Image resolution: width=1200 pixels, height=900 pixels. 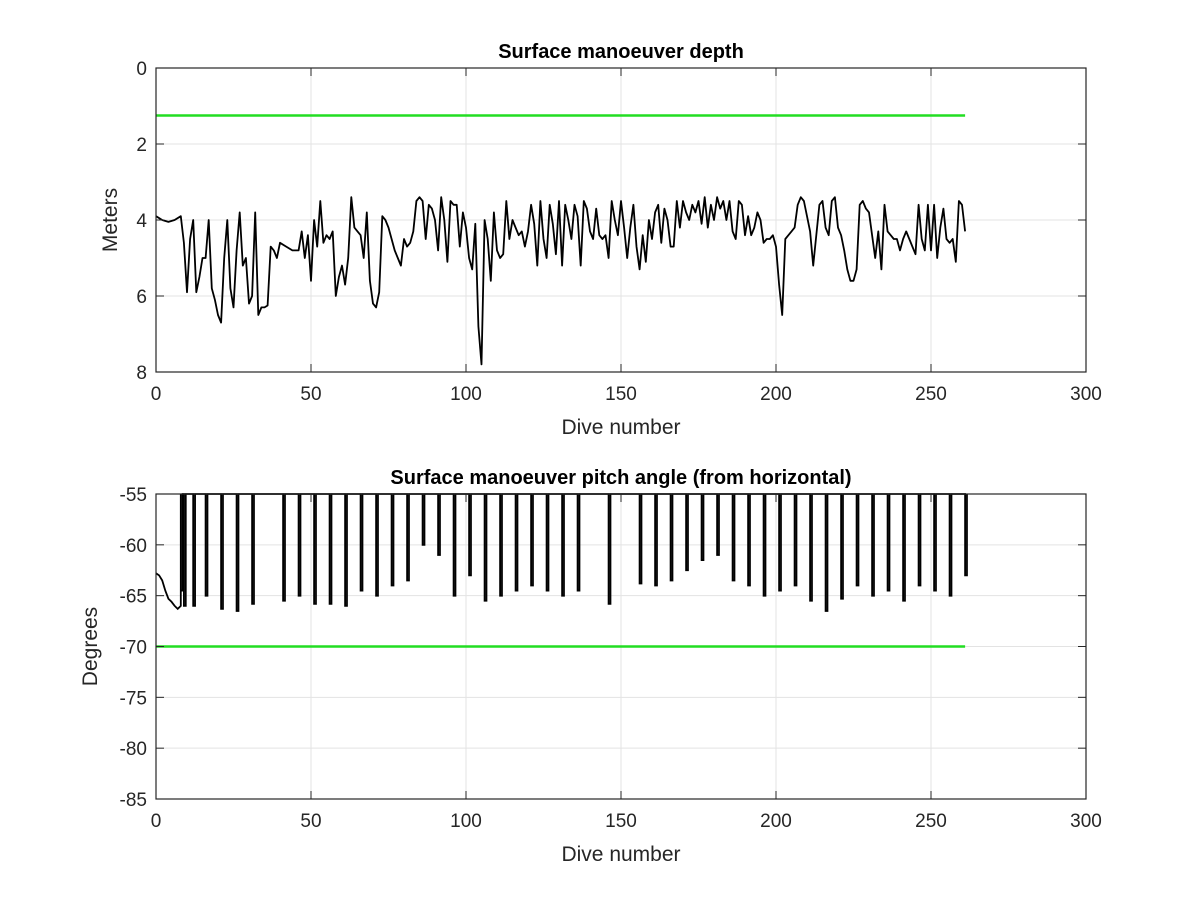 What do you see at coordinates (133, 597) in the screenshot?
I see `y-tick-label: -65` at bounding box center [133, 597].